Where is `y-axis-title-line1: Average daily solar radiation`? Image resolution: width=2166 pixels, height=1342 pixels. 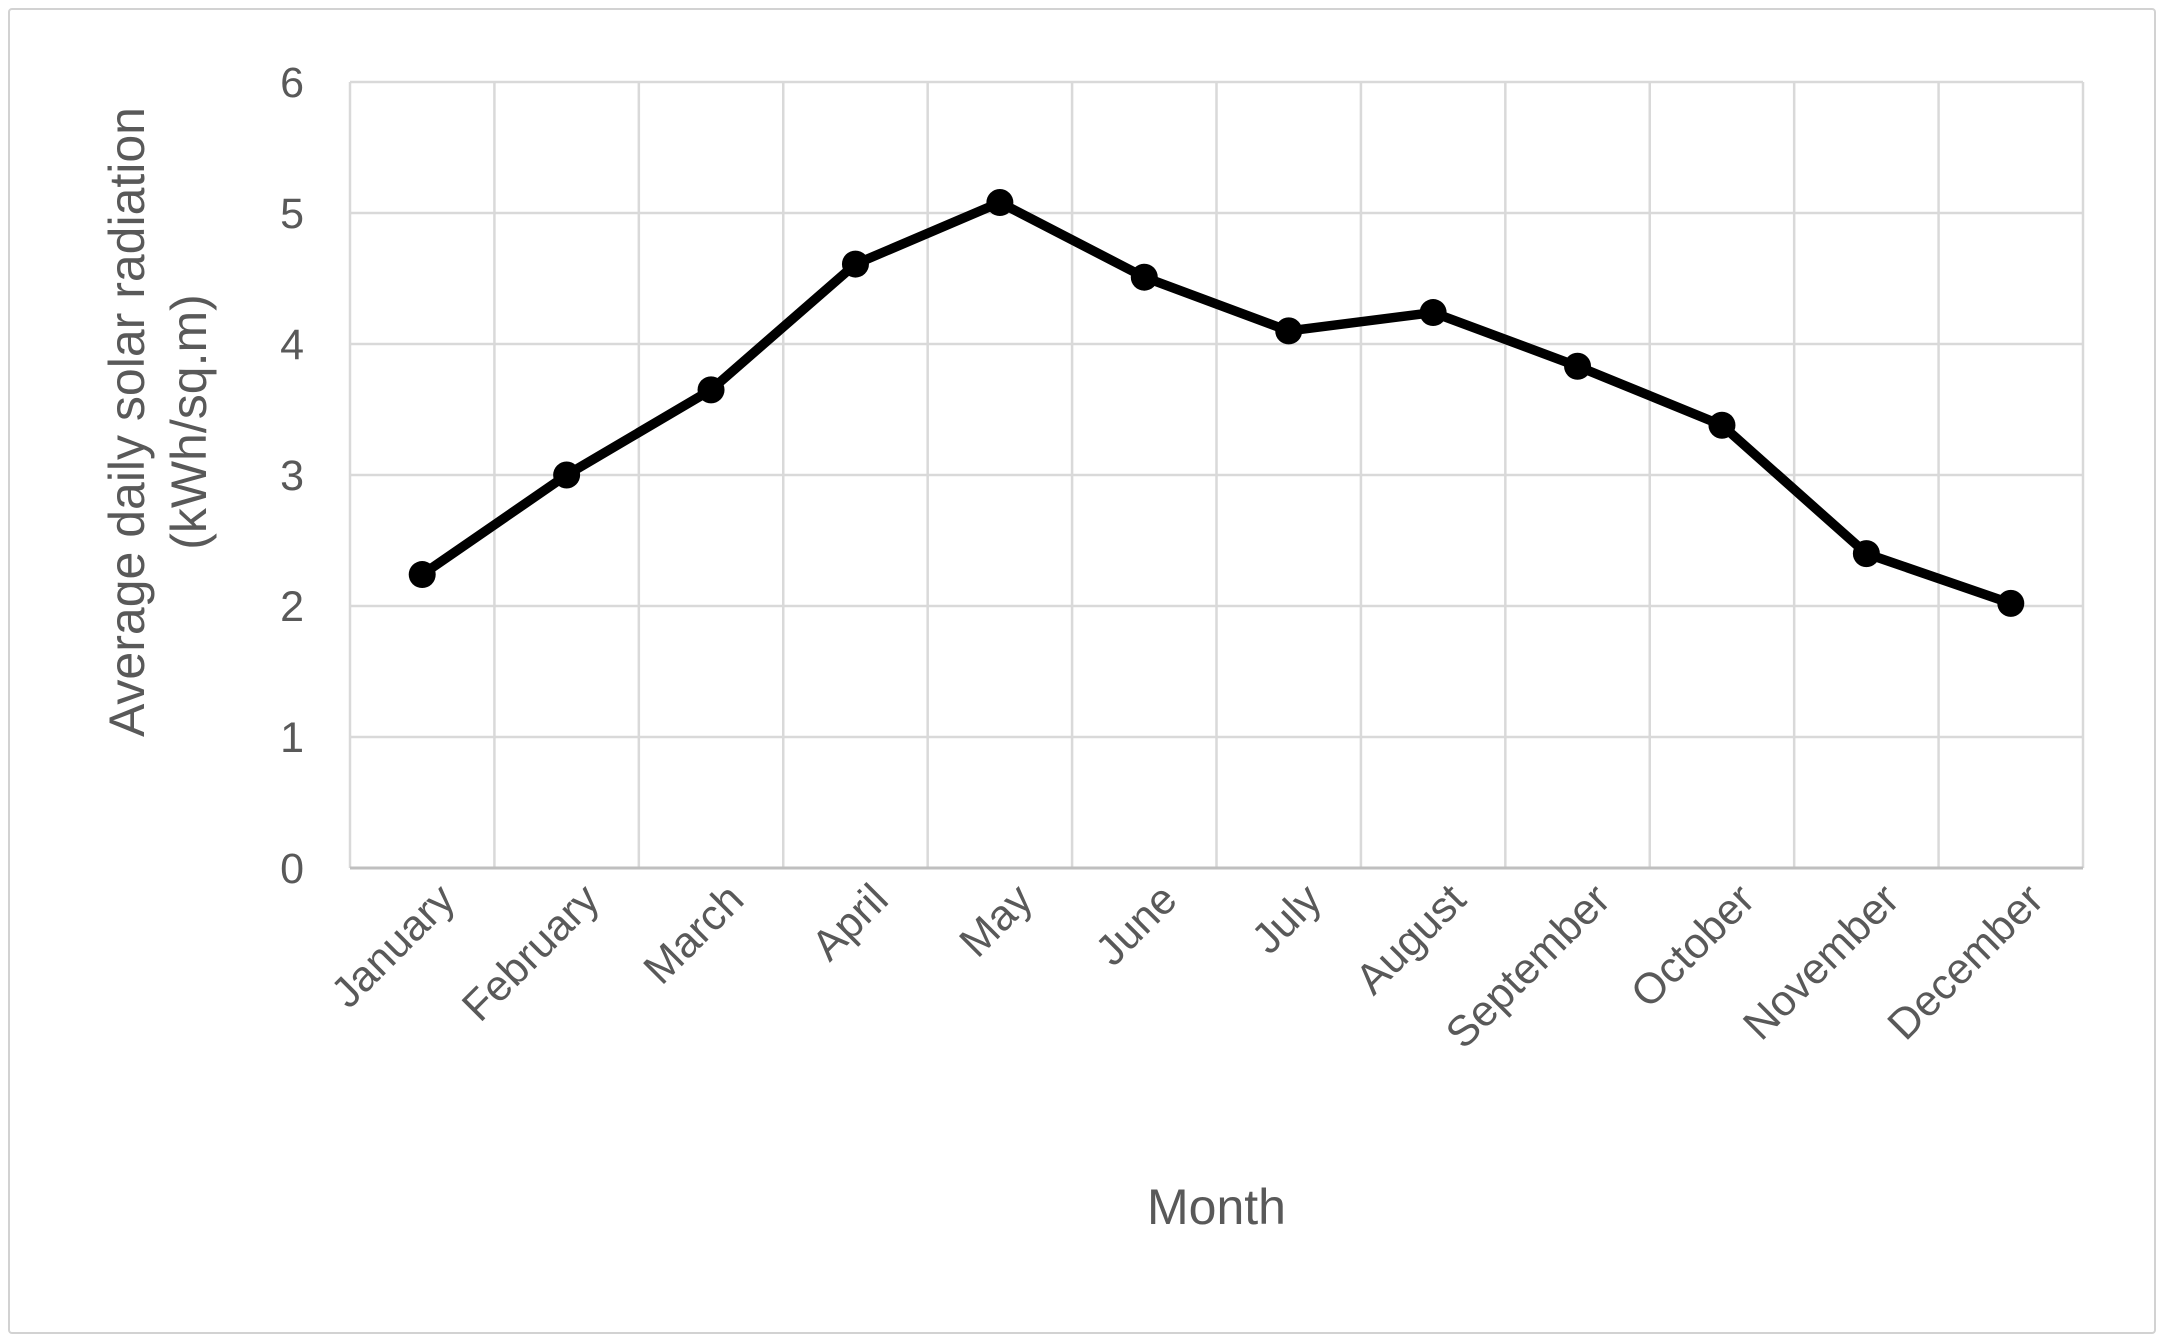 y-axis-title-line1: Average daily solar radiation is located at coordinates (127, 422).